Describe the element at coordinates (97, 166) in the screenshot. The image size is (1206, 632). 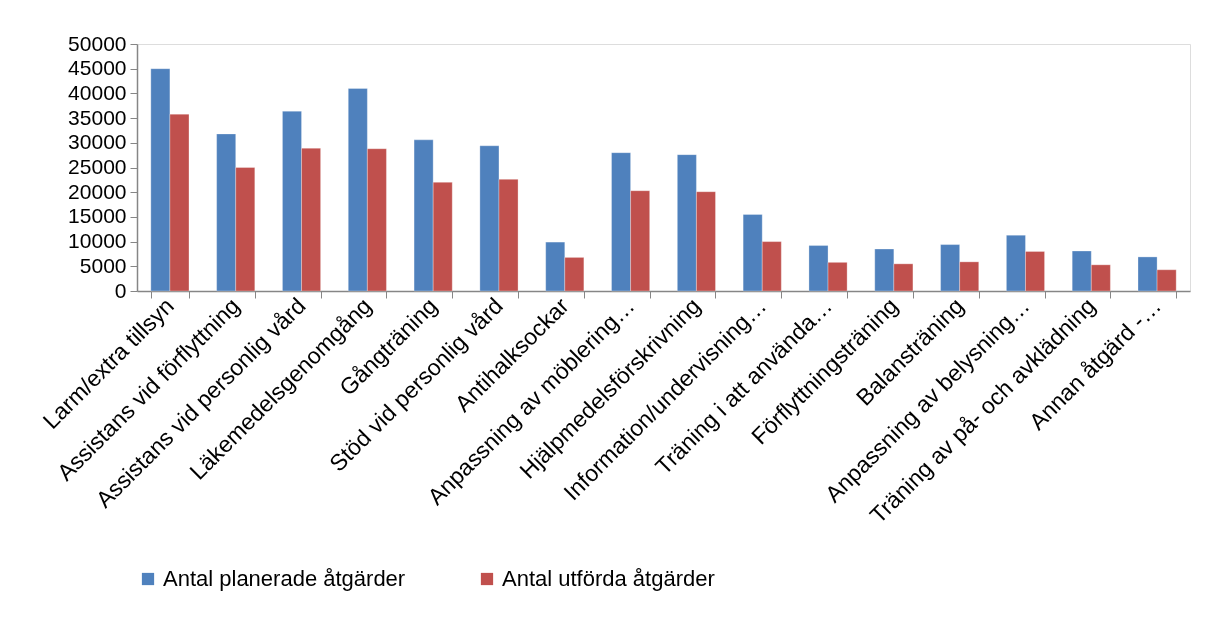
I see `y-tick-label: 25000` at that location.